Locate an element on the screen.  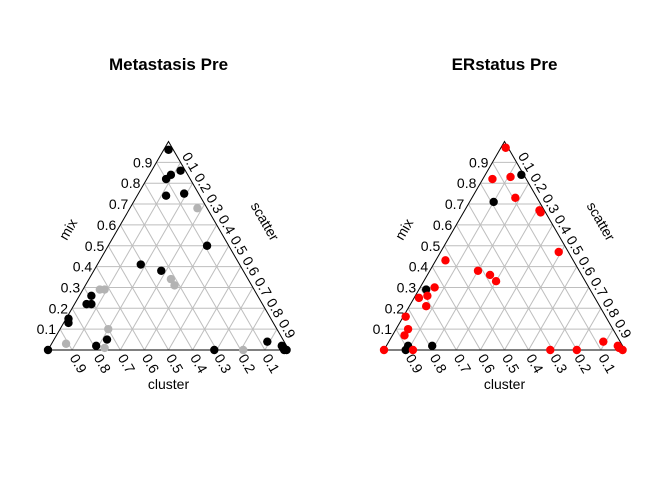
tick-label-cluster: 0.1 is located at coordinates (271, 363).